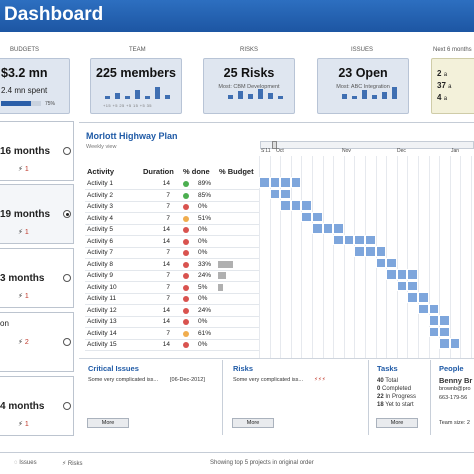 The image size is (474, 474). Describe the element at coordinates (394, 389) in the screenshot. I see `tasks-completed: 0 Completed` at that location.